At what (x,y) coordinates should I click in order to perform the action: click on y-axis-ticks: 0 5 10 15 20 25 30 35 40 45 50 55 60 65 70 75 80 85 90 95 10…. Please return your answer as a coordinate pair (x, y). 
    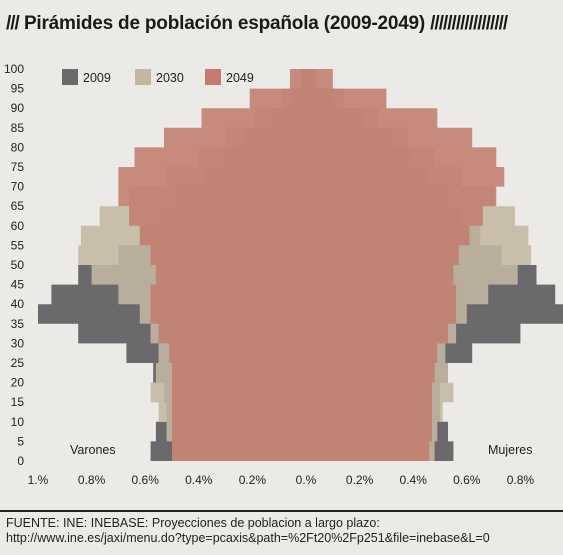
    Looking at the image, I should click on (14, 265).